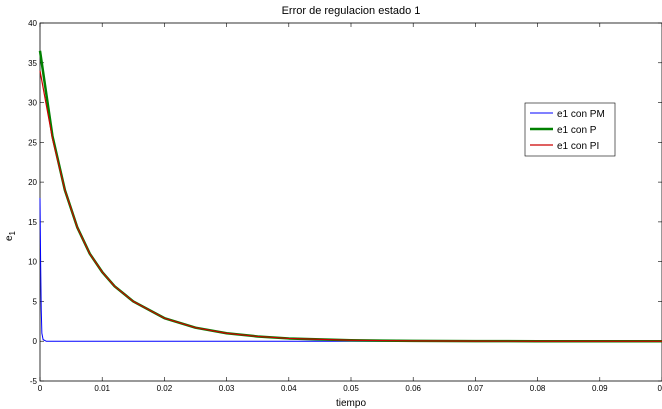  What do you see at coordinates (600, 388) in the screenshot?
I see `x-tick-label: 0.09` at bounding box center [600, 388].